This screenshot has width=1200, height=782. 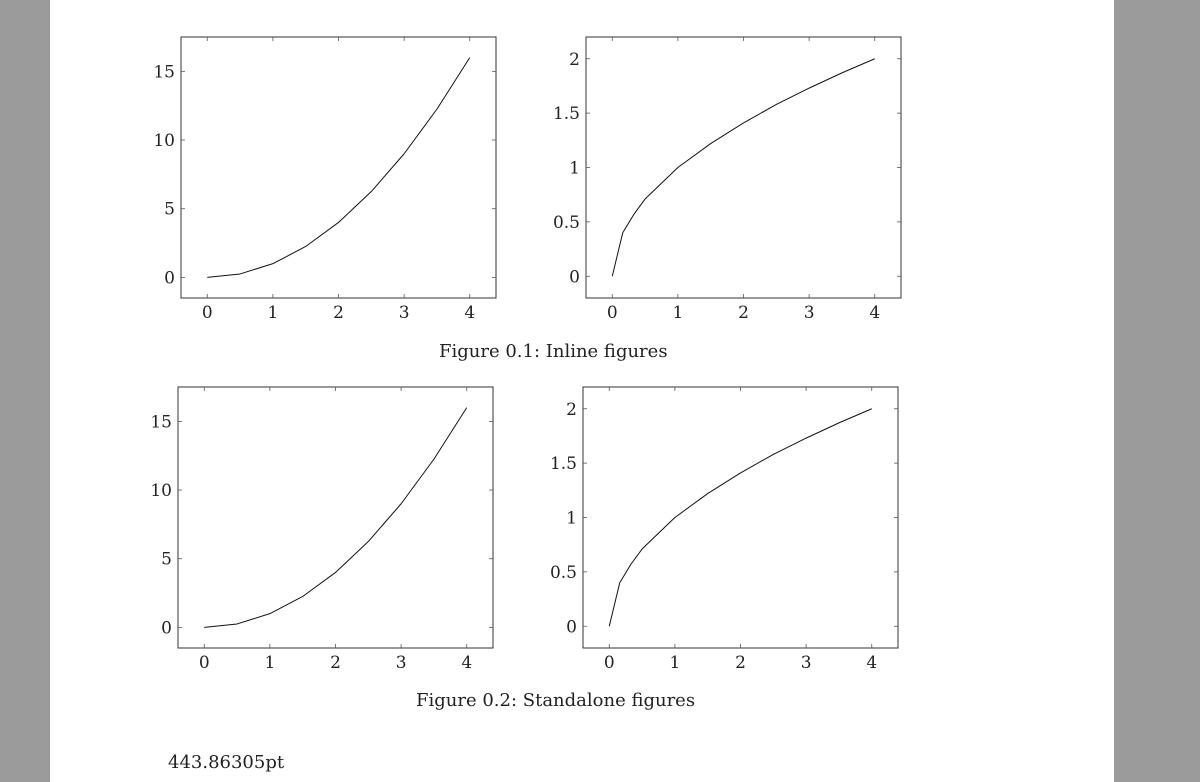 I want to click on chart-2-ytick-label: 1, so click(x=574, y=169).